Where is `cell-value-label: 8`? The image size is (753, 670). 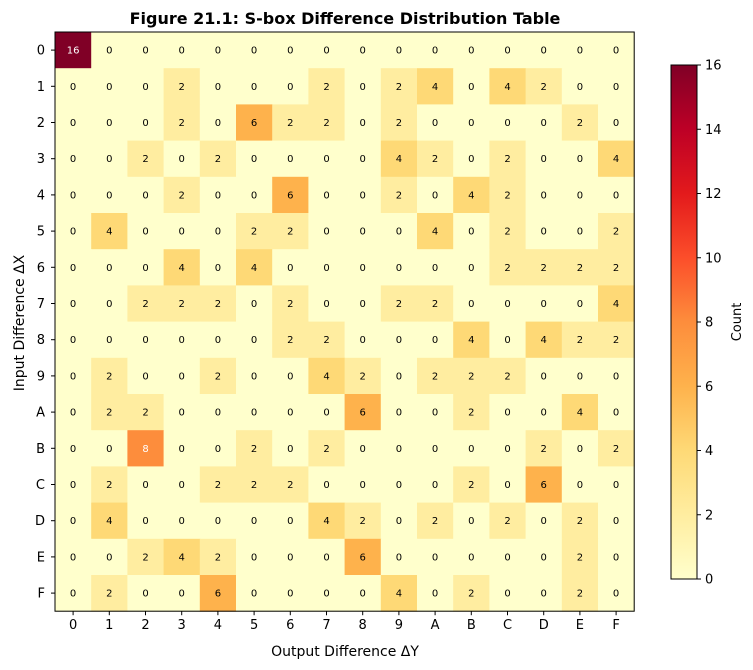 cell-value-label: 8 is located at coordinates (145, 449).